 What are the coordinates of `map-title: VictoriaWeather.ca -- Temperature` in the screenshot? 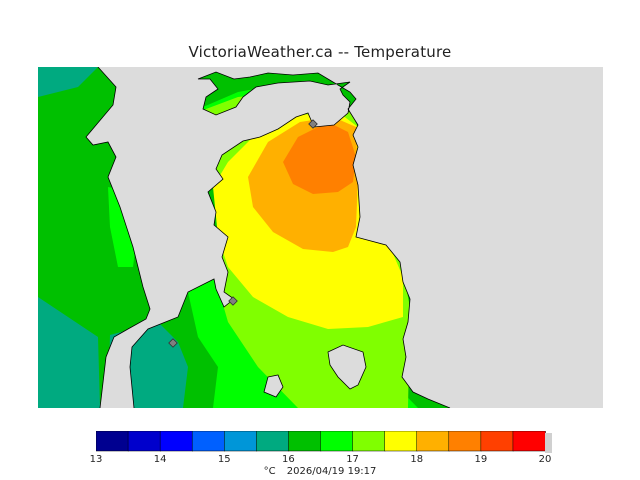 It's located at (320, 52).